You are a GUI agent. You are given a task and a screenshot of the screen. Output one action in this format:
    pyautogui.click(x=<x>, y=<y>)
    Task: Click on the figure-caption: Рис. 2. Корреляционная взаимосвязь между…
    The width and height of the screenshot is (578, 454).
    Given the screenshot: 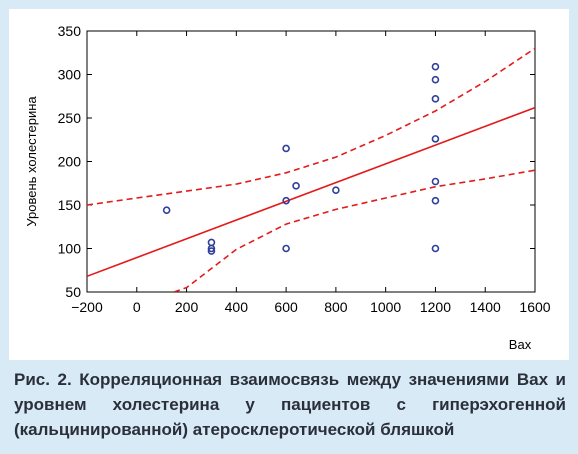 What is the action you would take?
    pyautogui.click(x=290, y=404)
    